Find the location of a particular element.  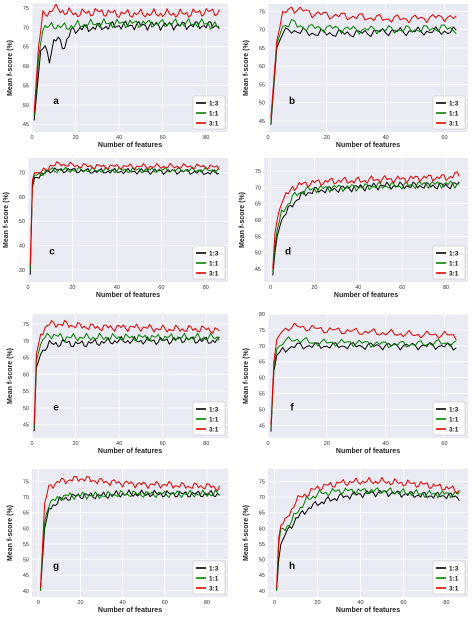

panel-label: d is located at coordinates (288, 252).